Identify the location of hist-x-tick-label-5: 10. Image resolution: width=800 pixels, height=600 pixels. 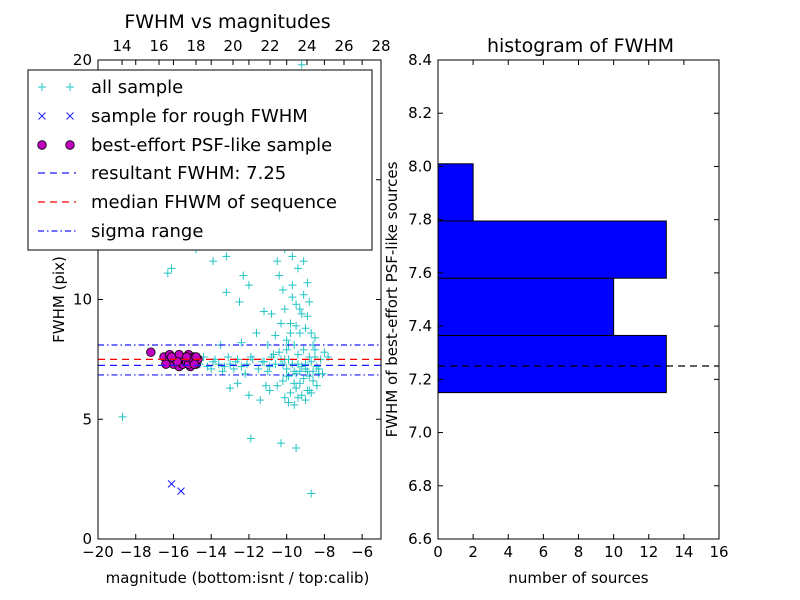
(613, 552).